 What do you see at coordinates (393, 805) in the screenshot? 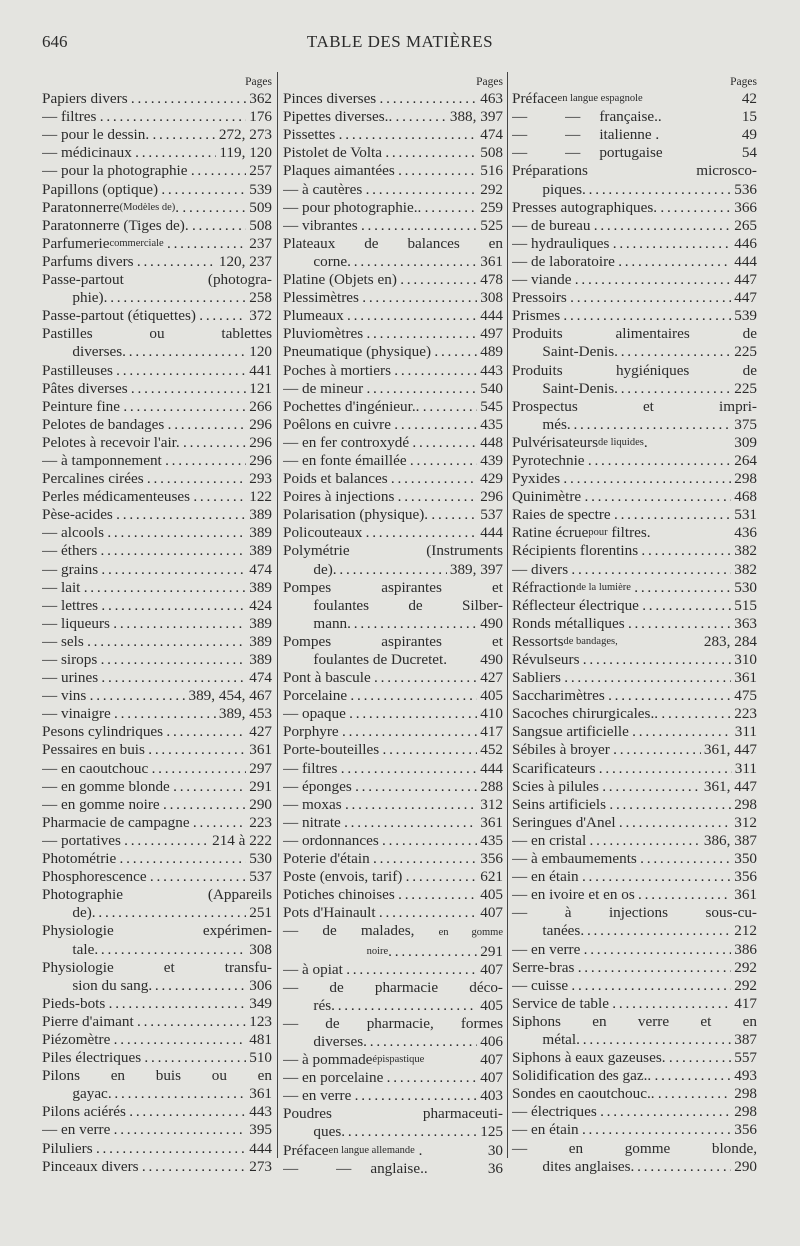
I see `entry-line: — moxas 312` at bounding box center [393, 805].